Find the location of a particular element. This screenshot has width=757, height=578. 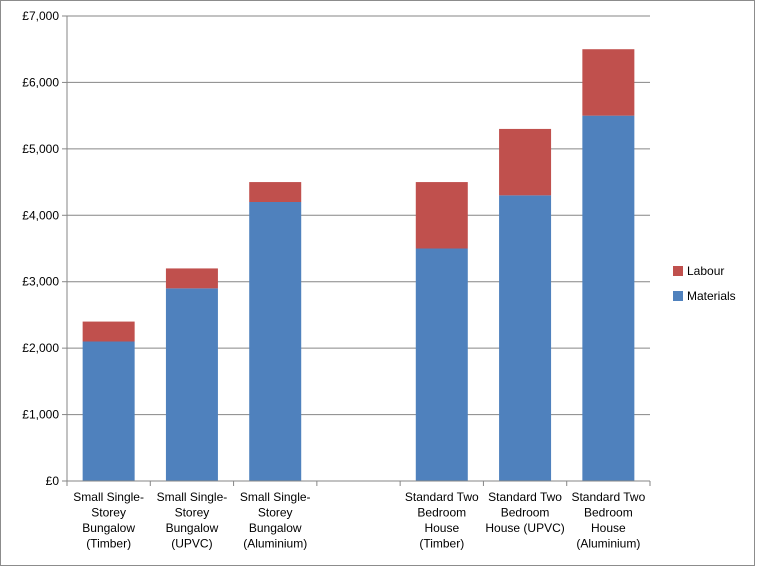

legend-label-labour: Labour is located at coordinates (705, 271).